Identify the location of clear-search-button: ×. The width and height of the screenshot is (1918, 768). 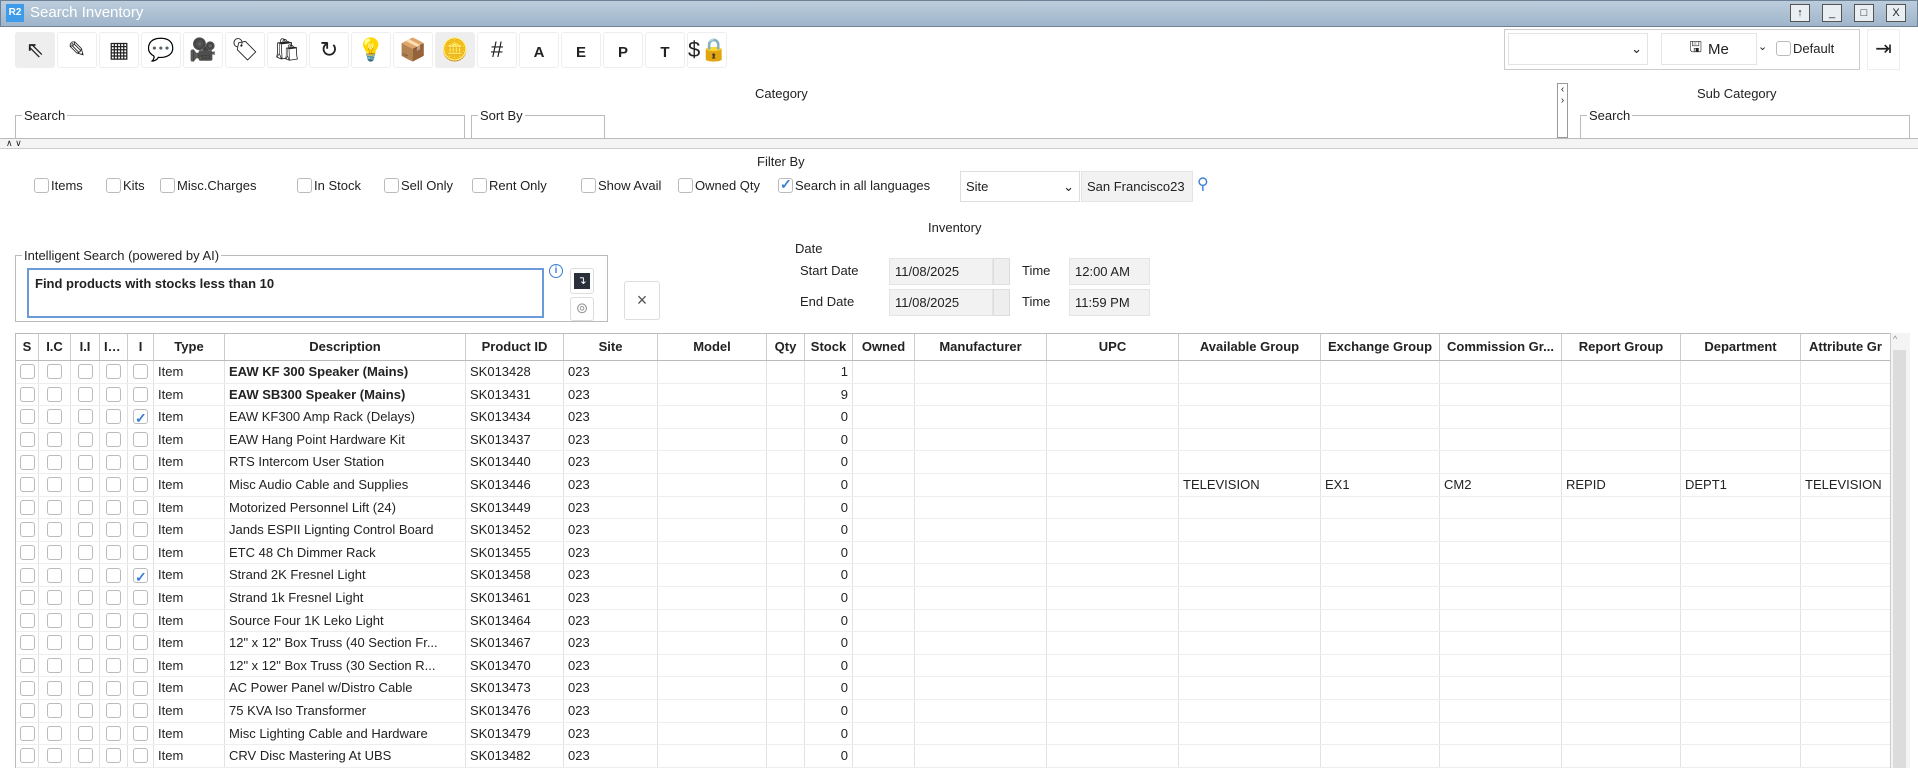
(642, 300).